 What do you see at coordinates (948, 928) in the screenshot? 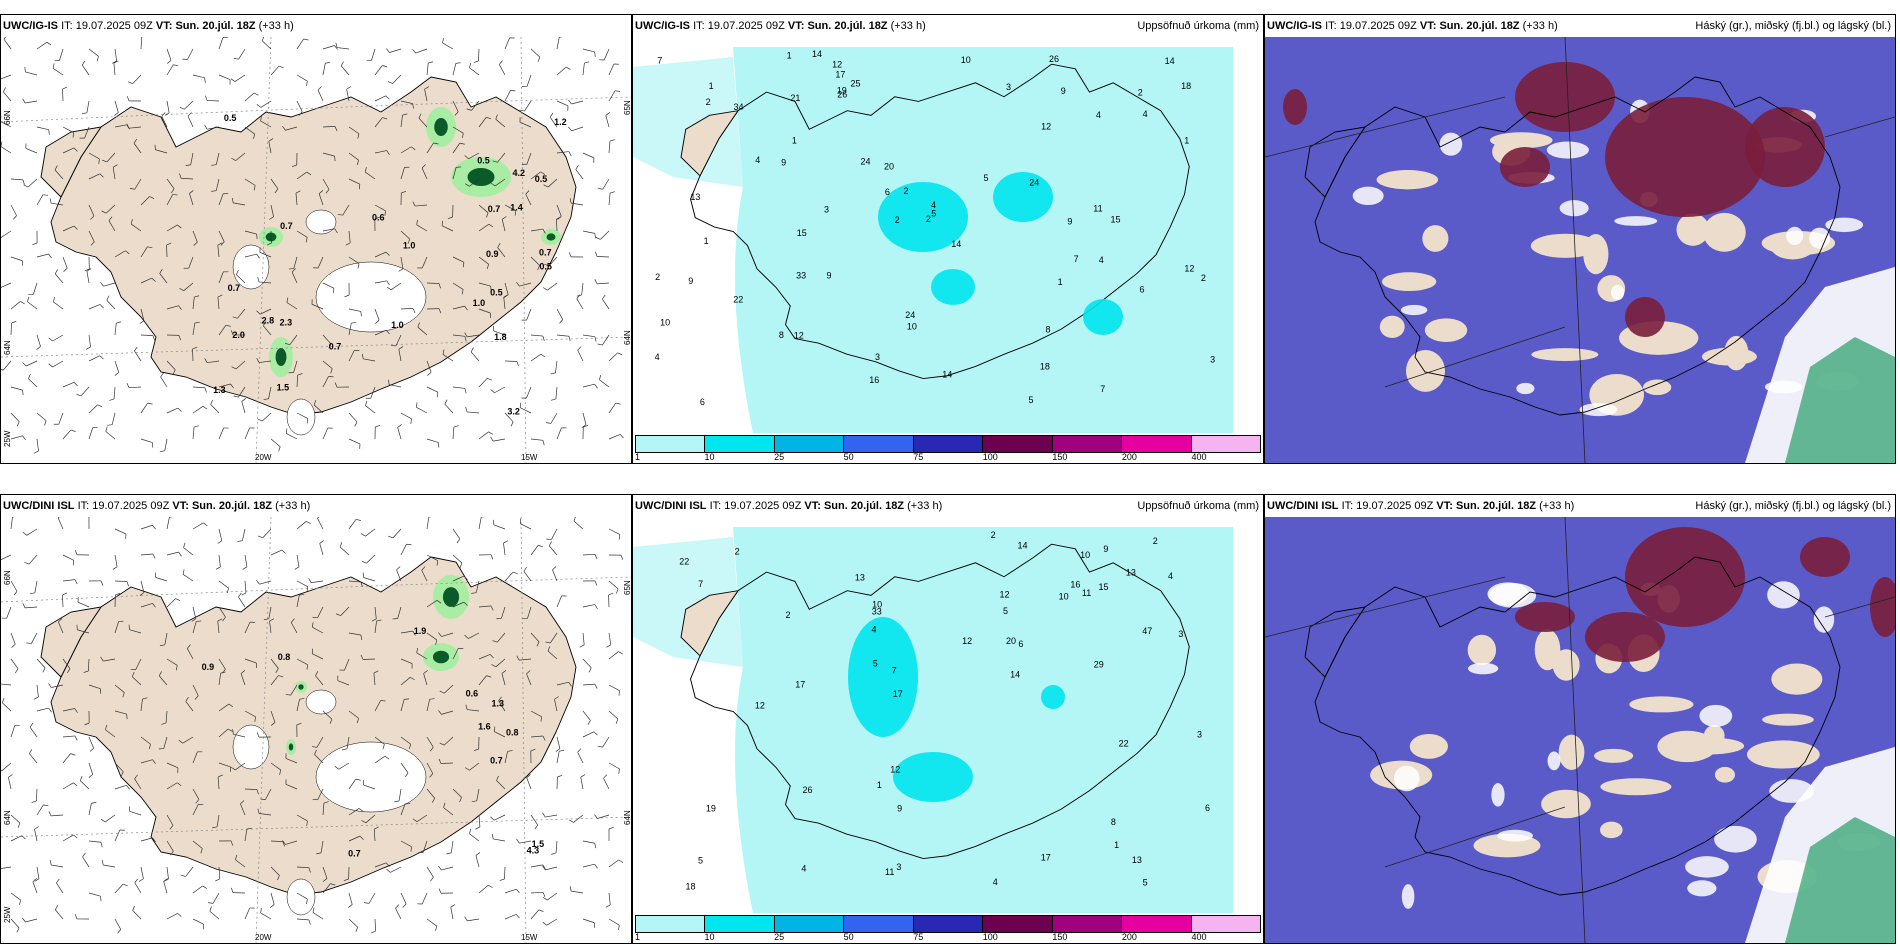
I see `precip-legend: 1 10 25 50 75 100 150 200 400` at bounding box center [948, 928].